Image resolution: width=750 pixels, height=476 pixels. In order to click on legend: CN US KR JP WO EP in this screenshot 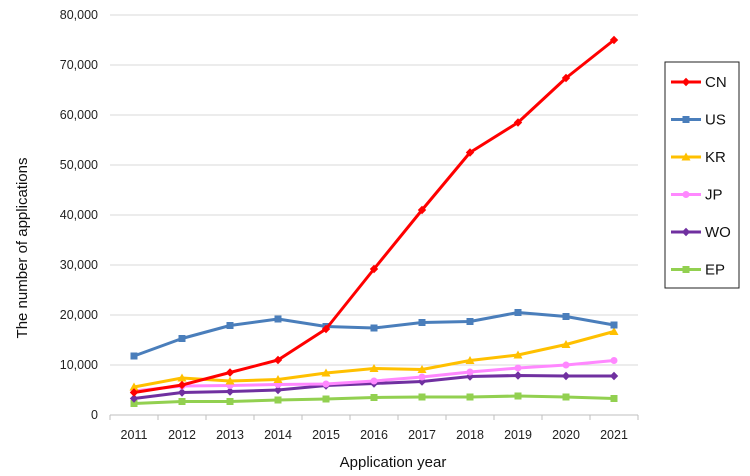, I will do `click(702, 175)`.